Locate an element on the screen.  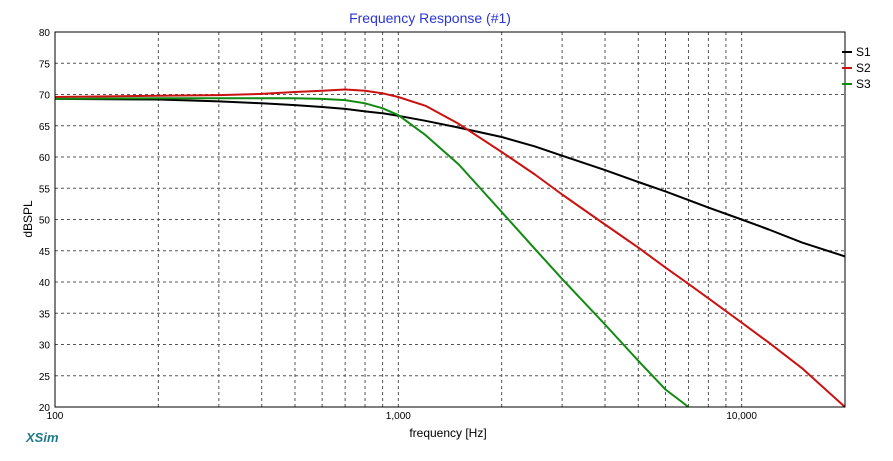
y-tick-label: 60 is located at coordinates (45, 158).